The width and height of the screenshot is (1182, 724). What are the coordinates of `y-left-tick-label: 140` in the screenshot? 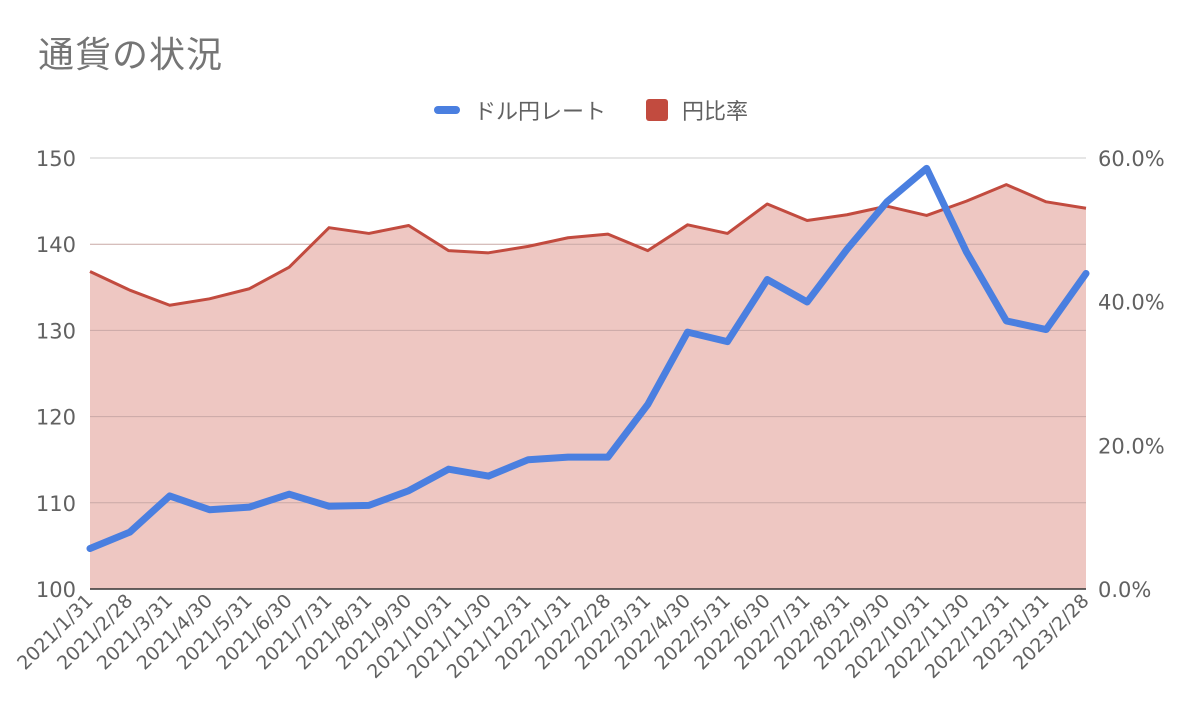 It's located at (56, 245).